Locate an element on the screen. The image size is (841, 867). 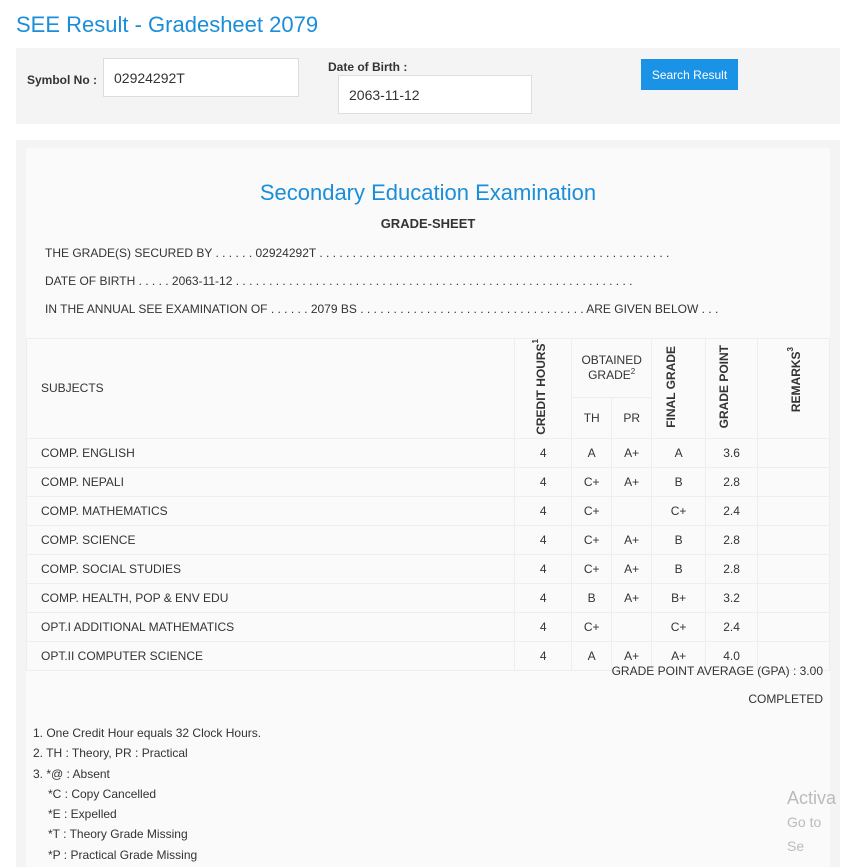
symbol-input: 02924292T is located at coordinates (201, 77).